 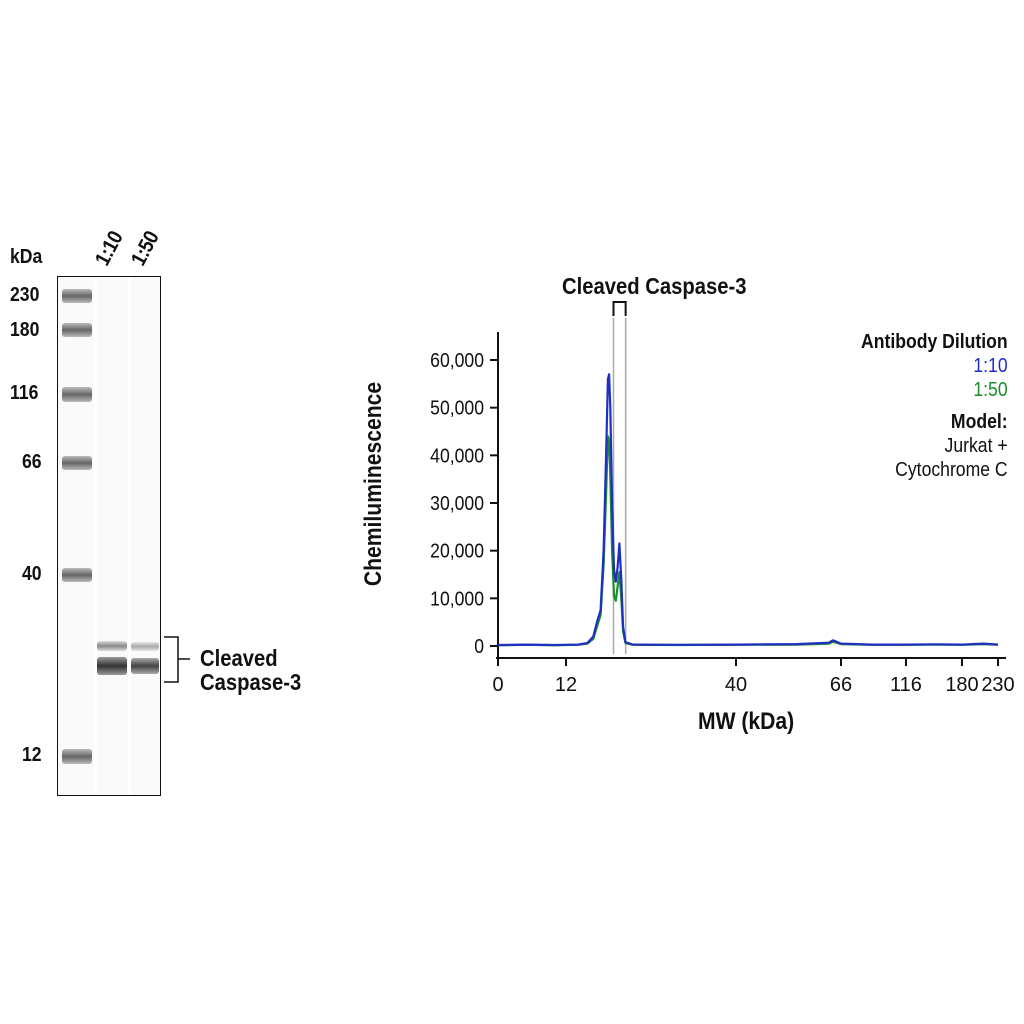 What do you see at coordinates (145, 646) in the screenshot?
I see `lane2-upper-band` at bounding box center [145, 646].